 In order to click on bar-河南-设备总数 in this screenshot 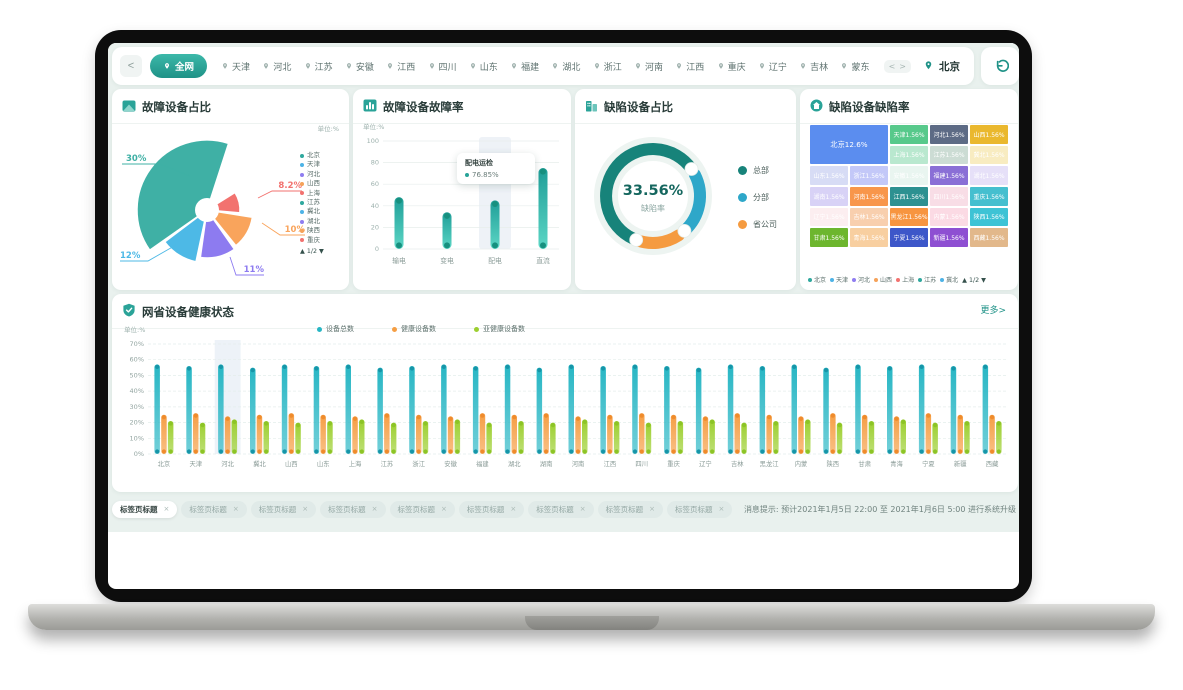, I will do `click(571, 409)`.